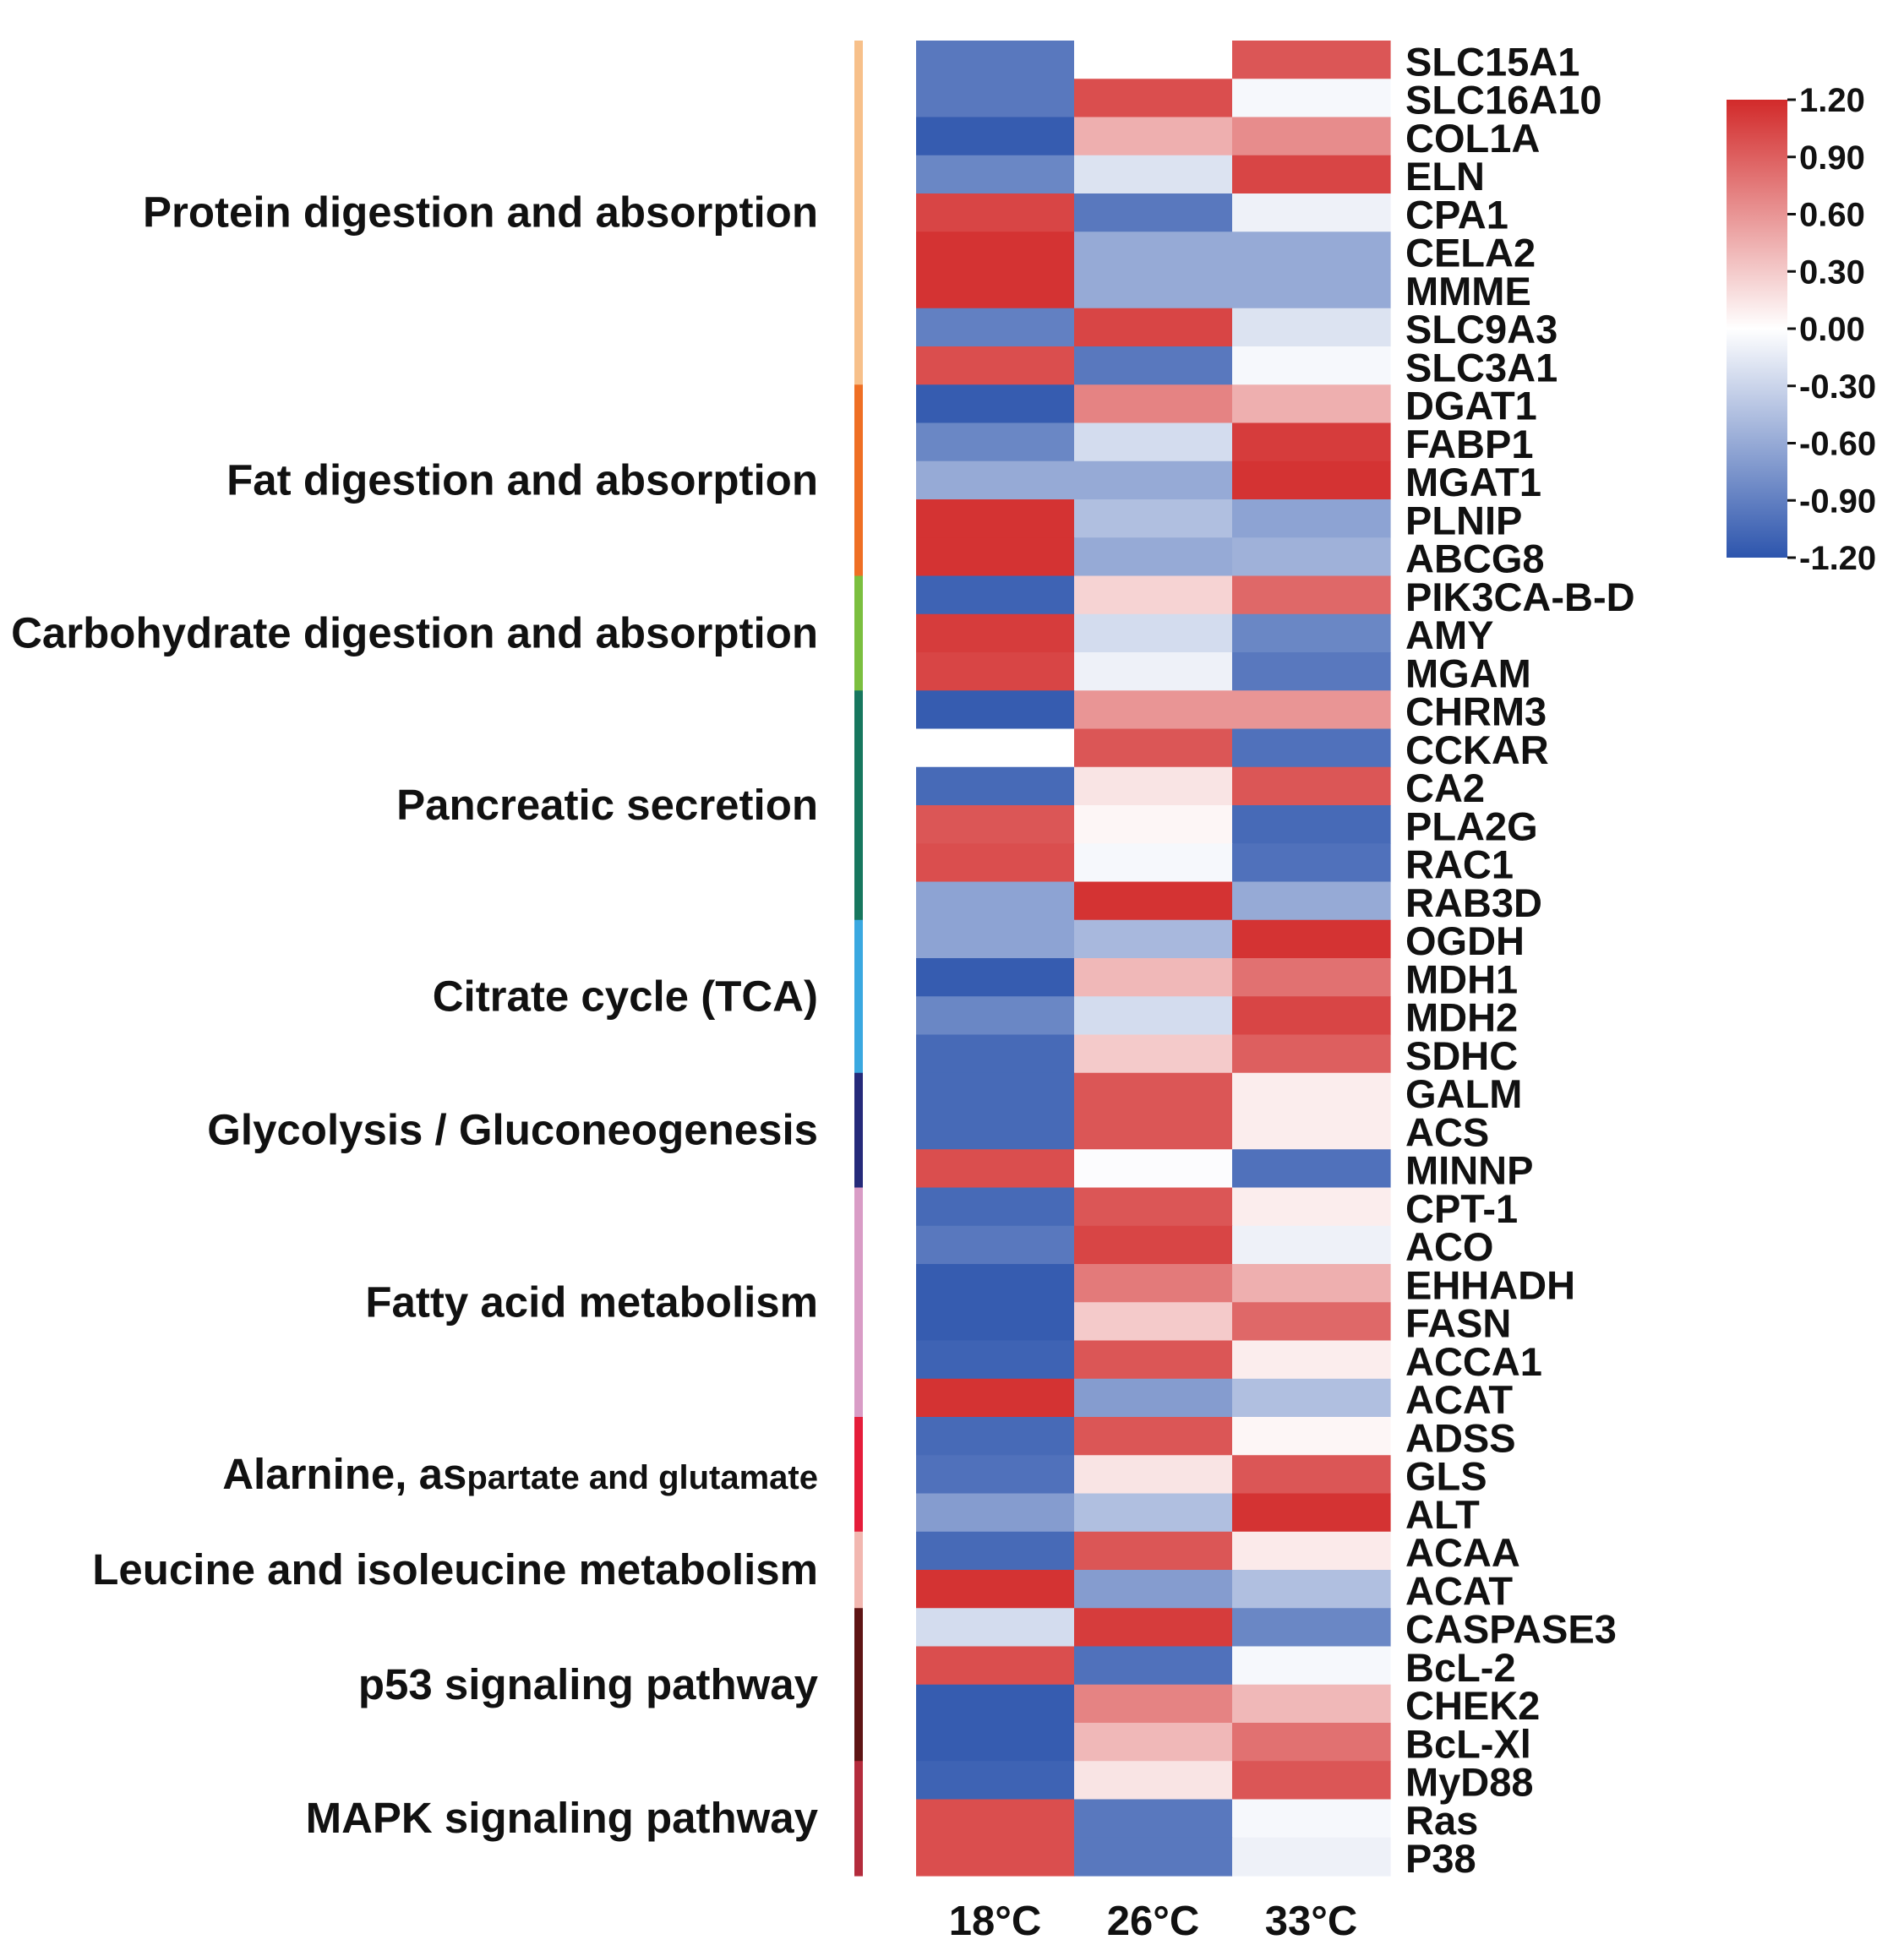  I want to click on colorbar-ticks: 1.20 0.90 0.60 0.30 0.00 -0.30 -0.60 -0.90 -1.20, so click(1831, 329).